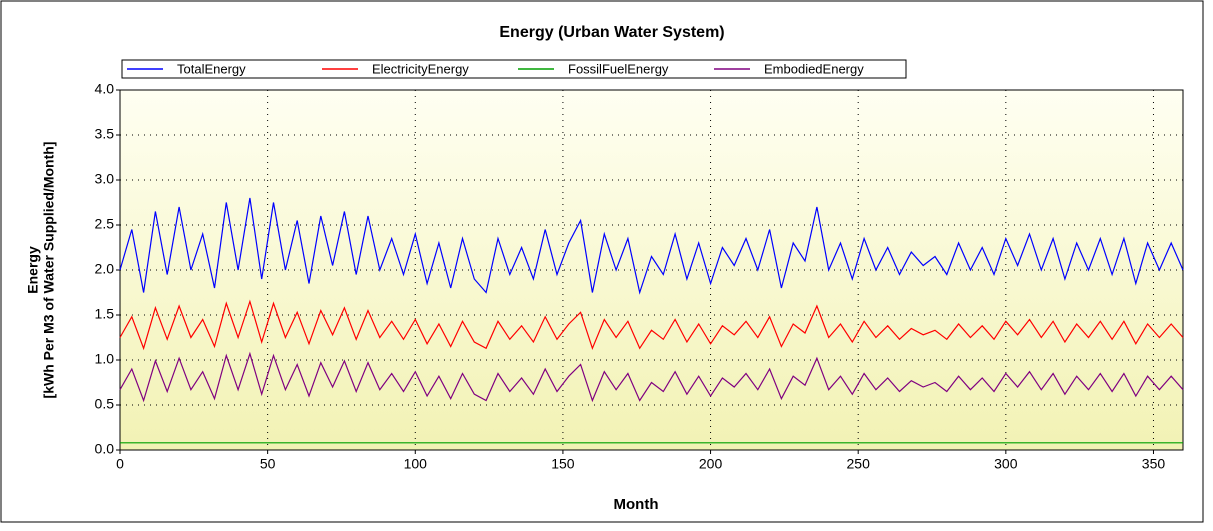 This screenshot has width=1213, height=531. What do you see at coordinates (814, 68) in the screenshot?
I see `legend-label: EmbodiedEnergy` at bounding box center [814, 68].